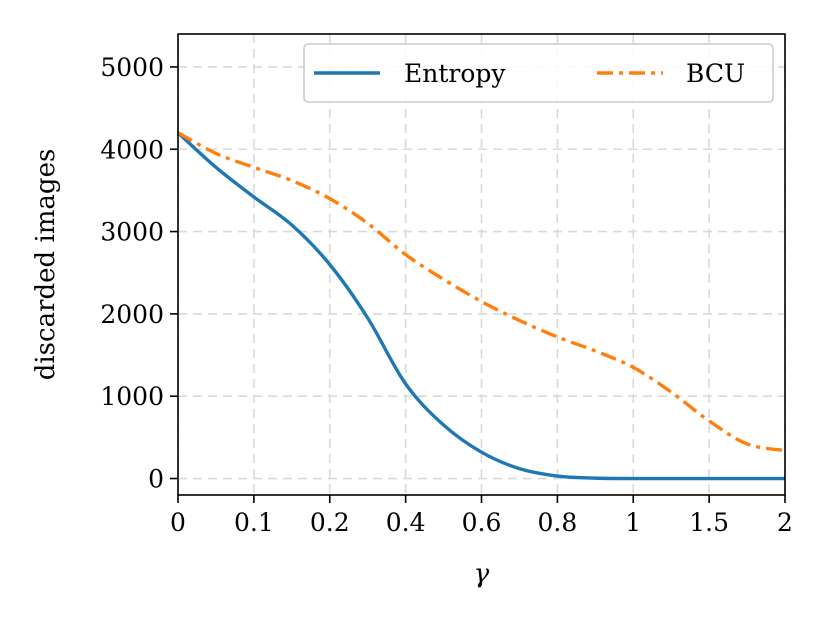 This screenshot has height=623, width=830. What do you see at coordinates (139, 273) in the screenshot?
I see `y-axis: 0 1000 2000 3000 4000 5000` at bounding box center [139, 273].